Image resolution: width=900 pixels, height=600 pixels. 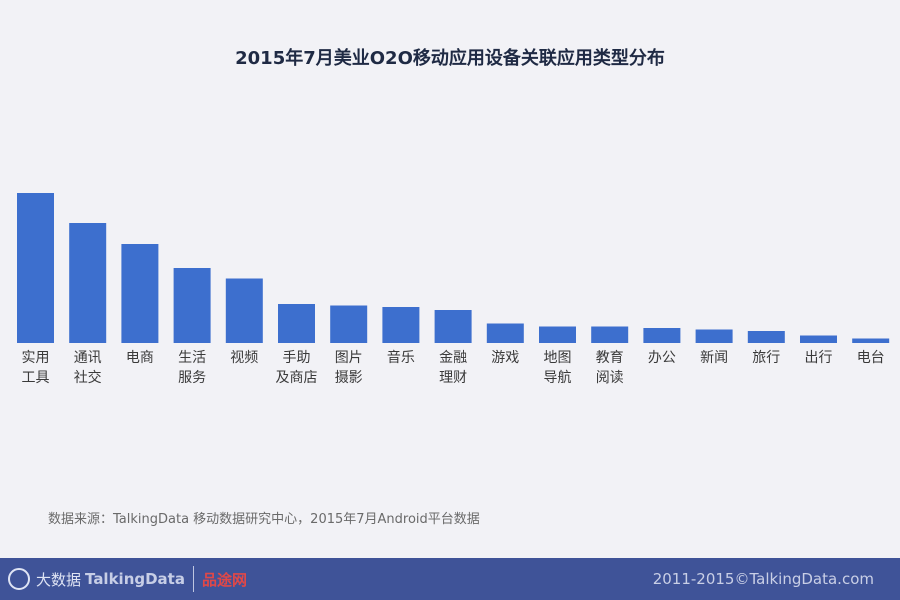 I want to click on copyright-text: 2011-2015©TalkingData.com, so click(x=763, y=579).